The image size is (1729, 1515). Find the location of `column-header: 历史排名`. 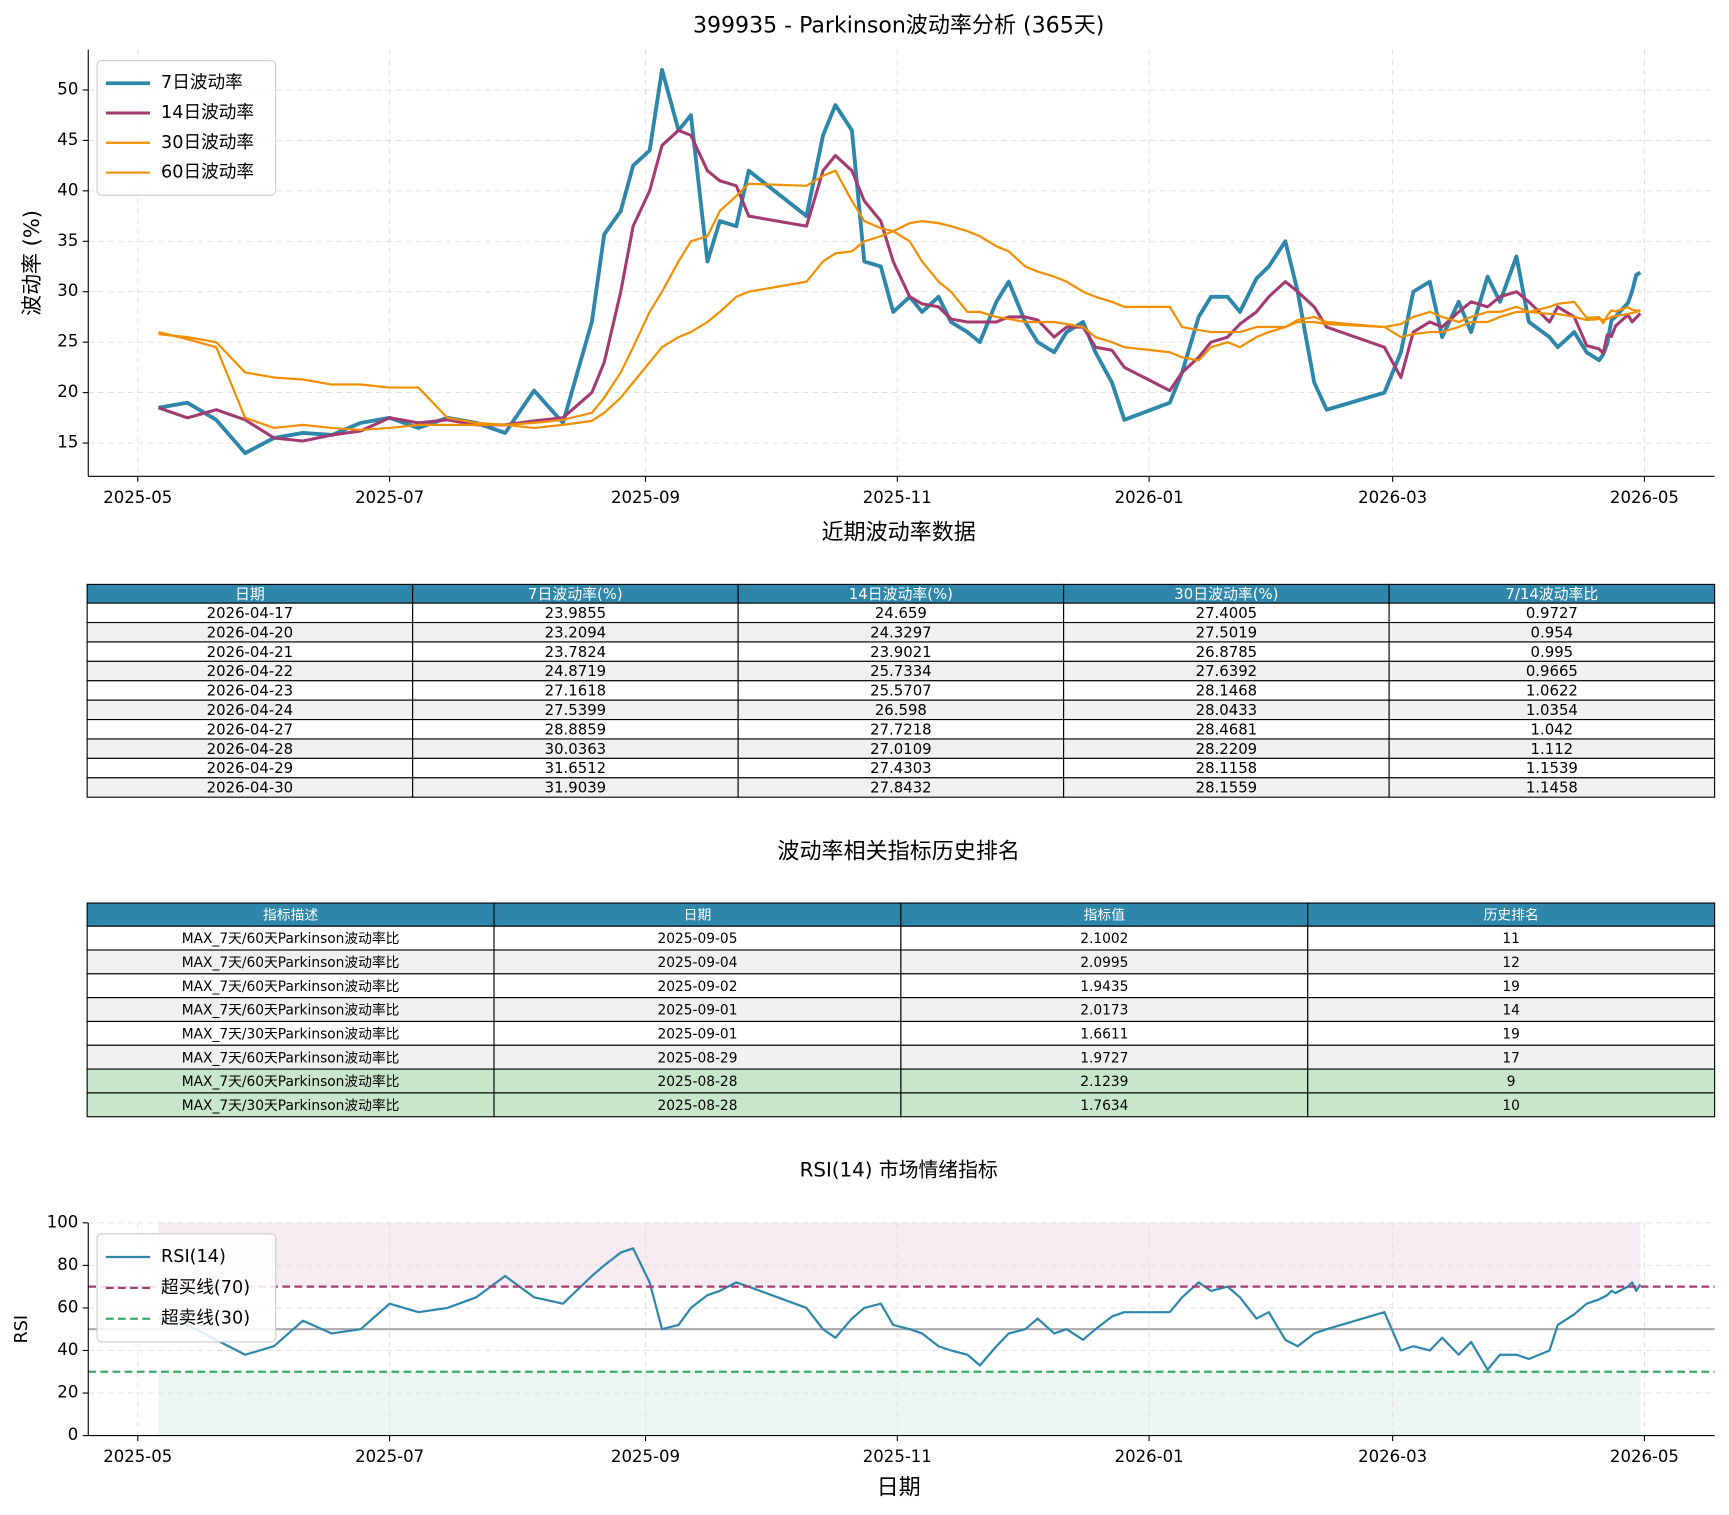

column-header: 历史排名 is located at coordinates (1511, 916).